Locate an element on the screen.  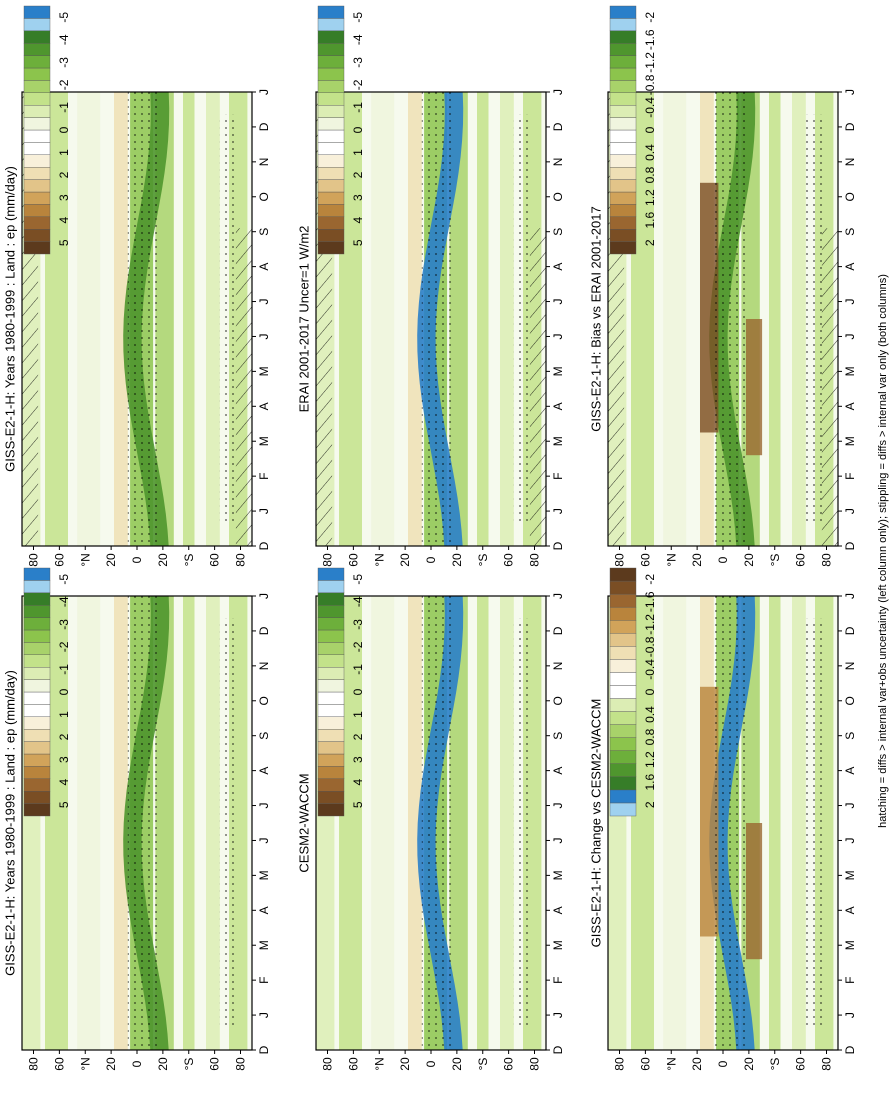
colorbar-label: 5 is located at coordinates (64, 242).